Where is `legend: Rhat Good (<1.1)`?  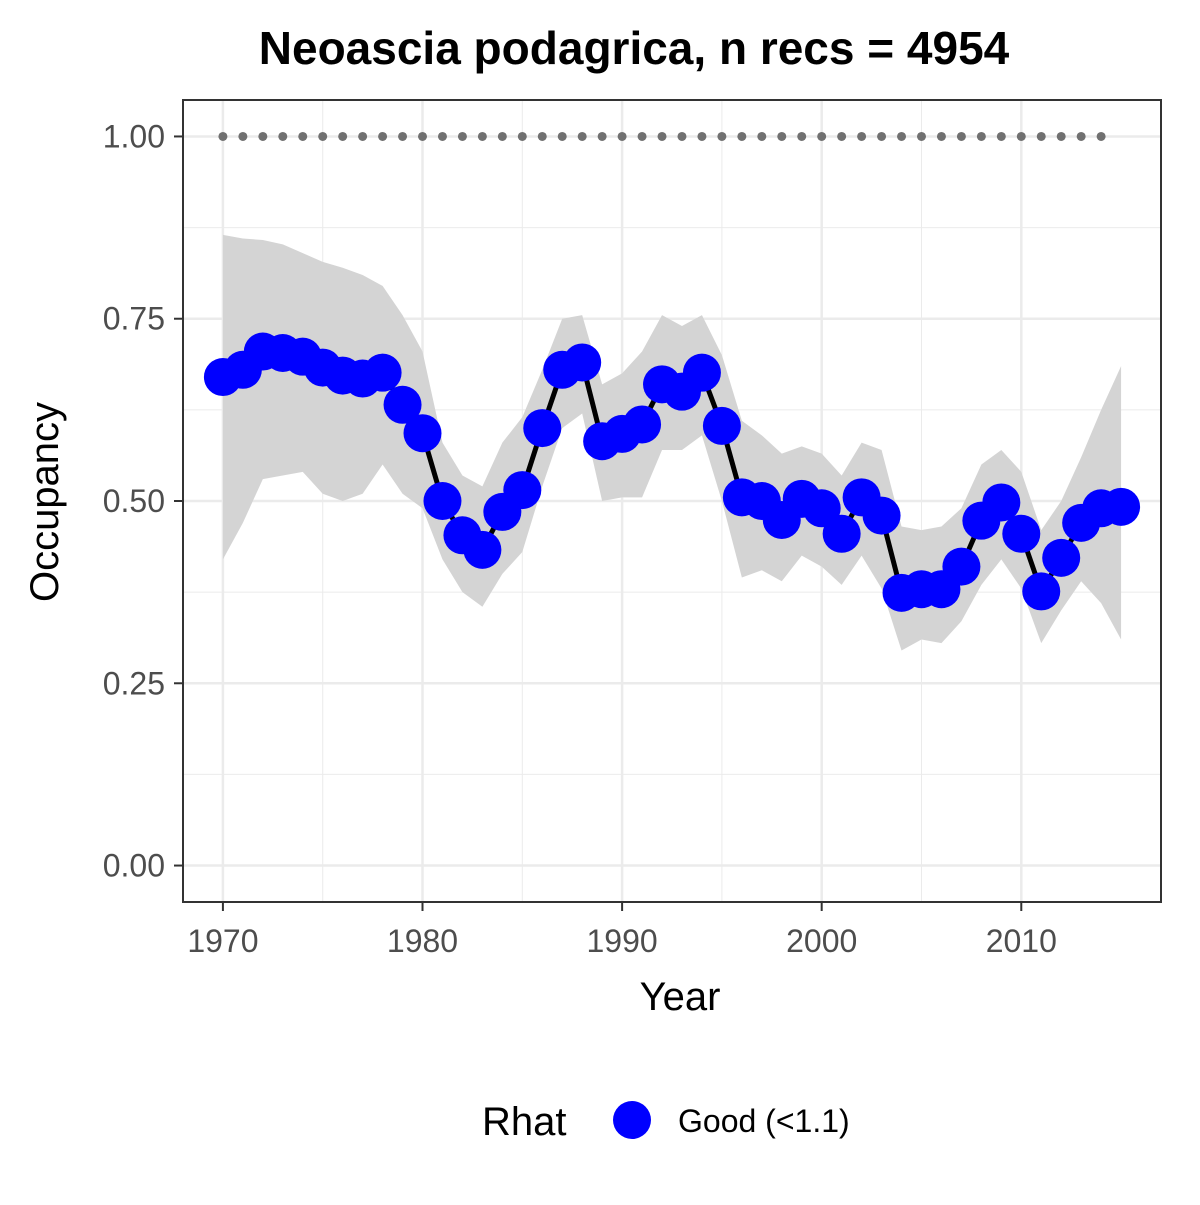
legend: Rhat Good (<1.1) is located at coordinates (666, 1122).